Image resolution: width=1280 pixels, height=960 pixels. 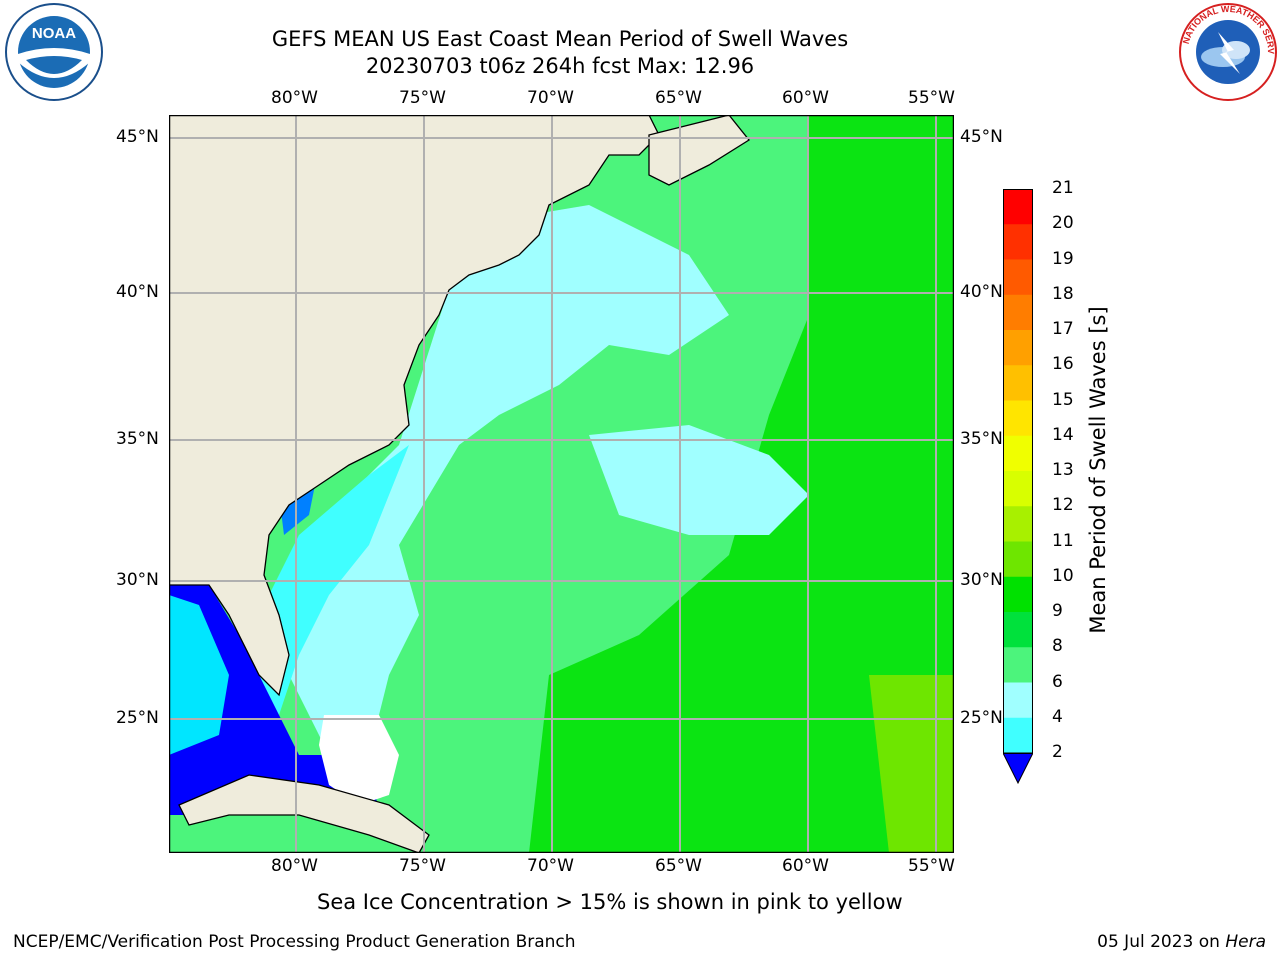 I want to click on colorbar-tick-label: 13, so click(x=1063, y=470).